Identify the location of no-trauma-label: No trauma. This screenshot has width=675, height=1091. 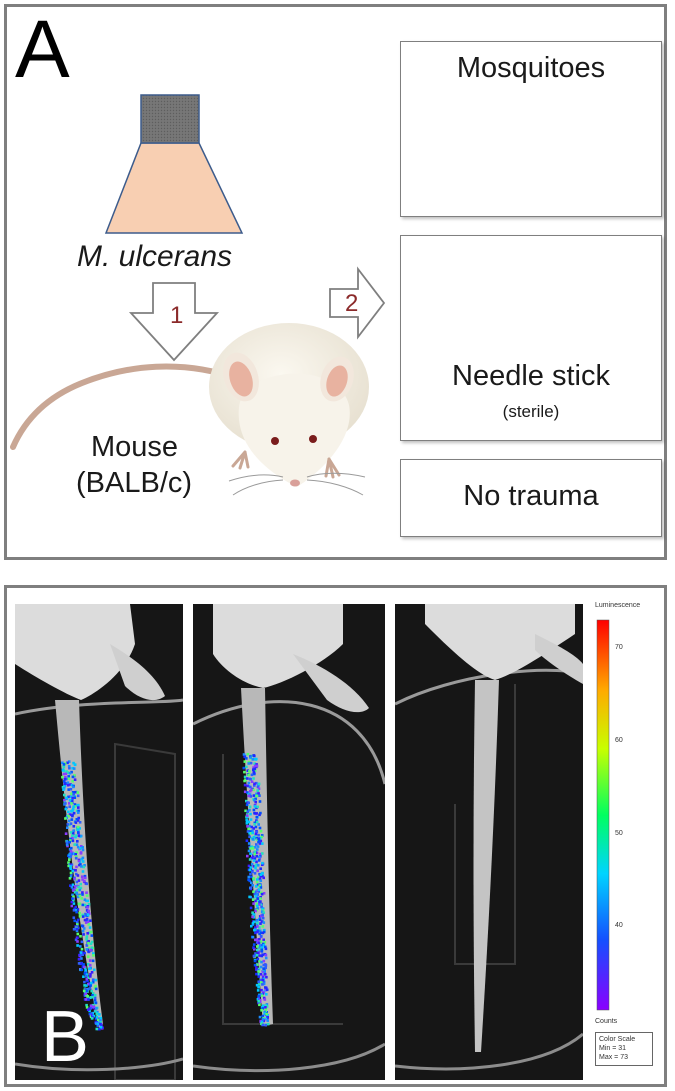
(531, 496).